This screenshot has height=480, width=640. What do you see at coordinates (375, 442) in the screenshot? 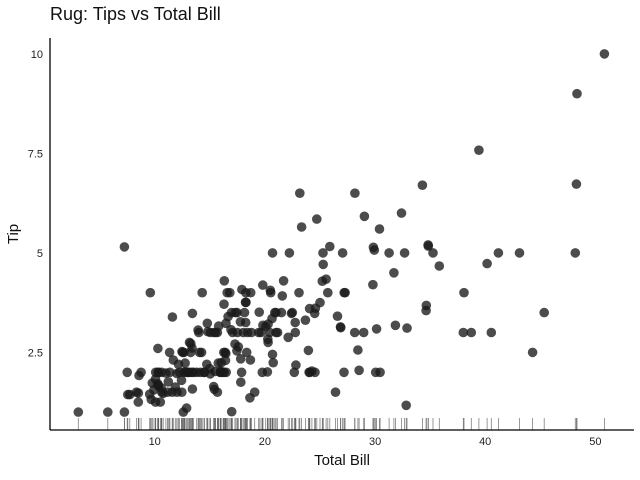
I see `x-tick-label: 30` at bounding box center [375, 442].